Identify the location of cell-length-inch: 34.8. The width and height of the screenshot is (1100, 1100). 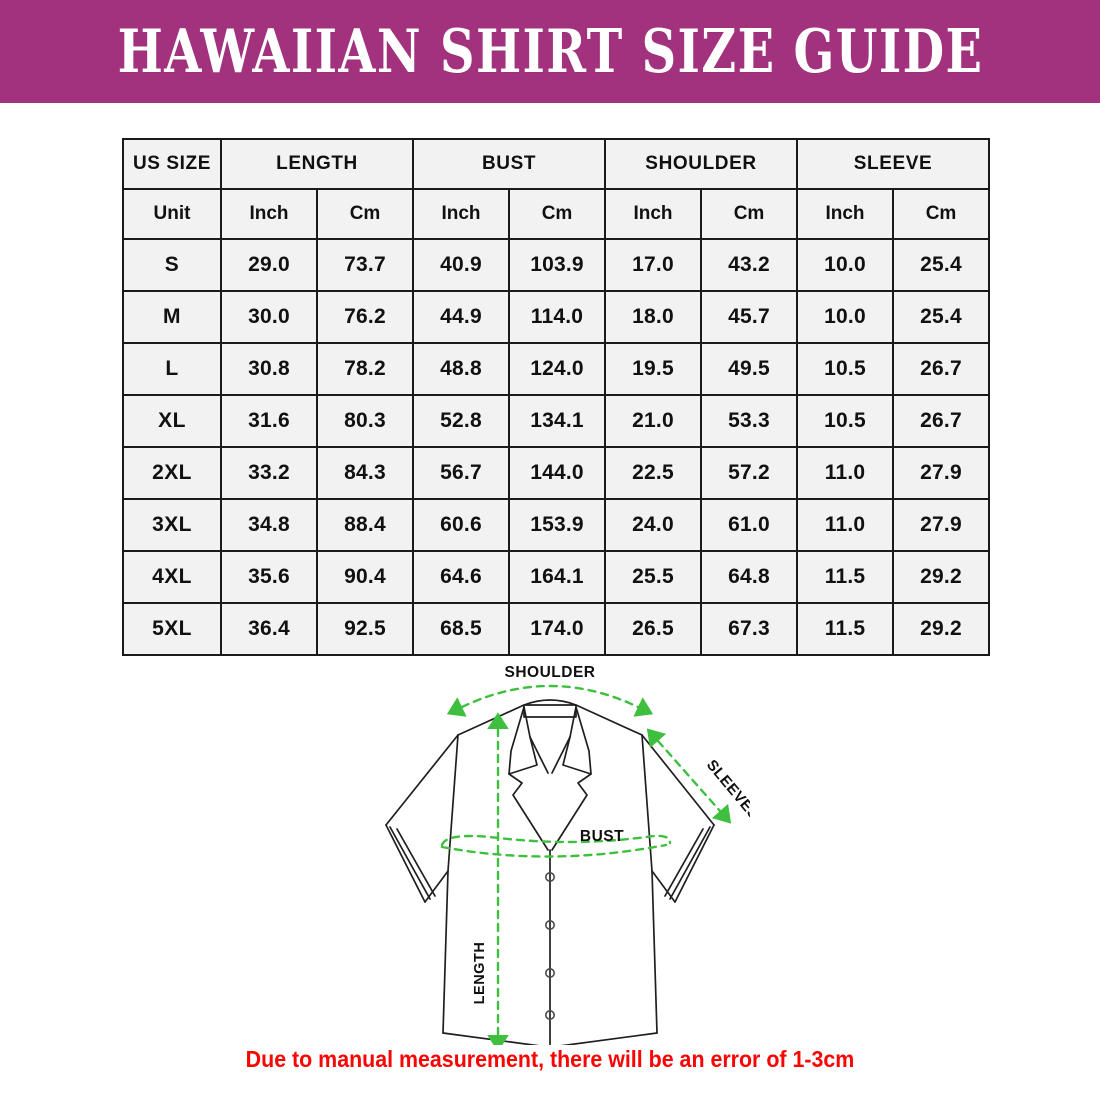
(269, 525).